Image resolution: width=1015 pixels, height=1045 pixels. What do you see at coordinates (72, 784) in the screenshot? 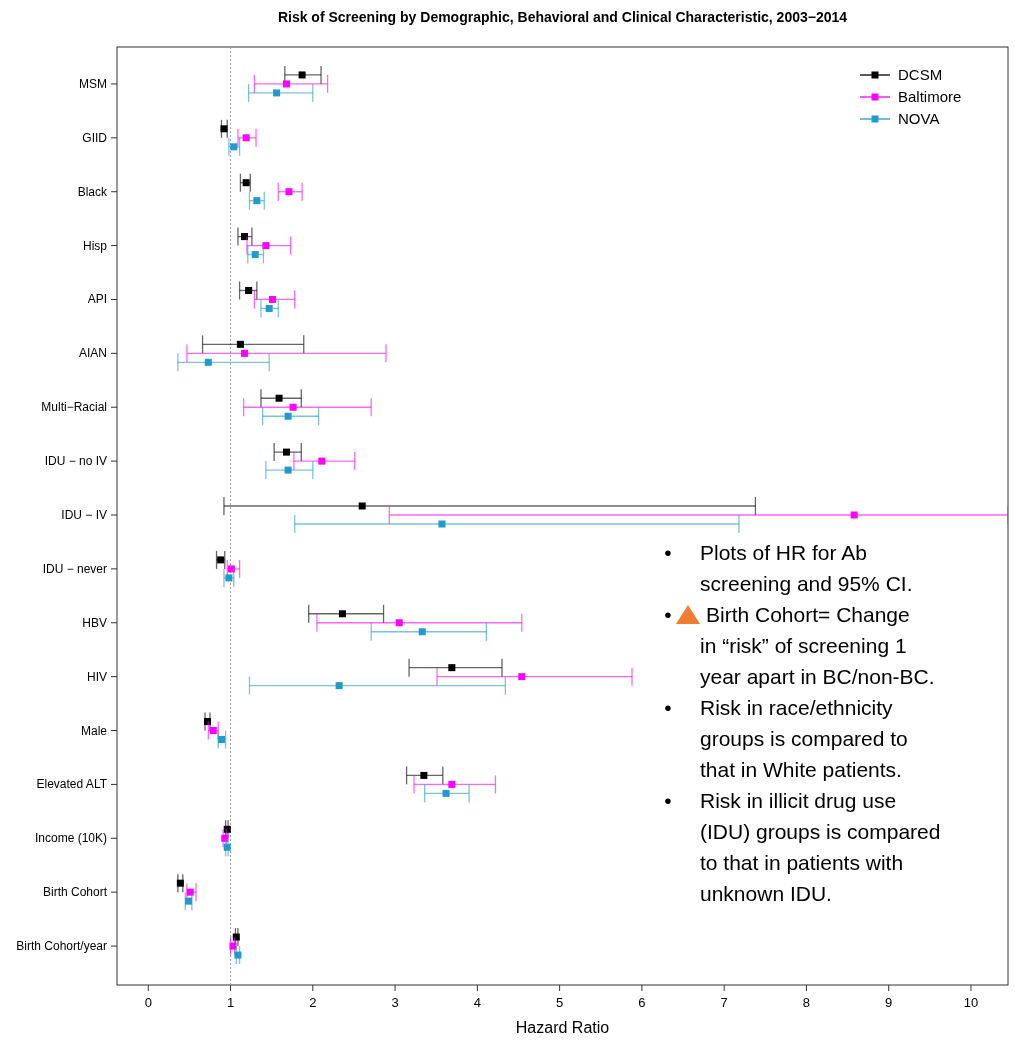
I see `y-tick-label: Elevated ALT` at bounding box center [72, 784].